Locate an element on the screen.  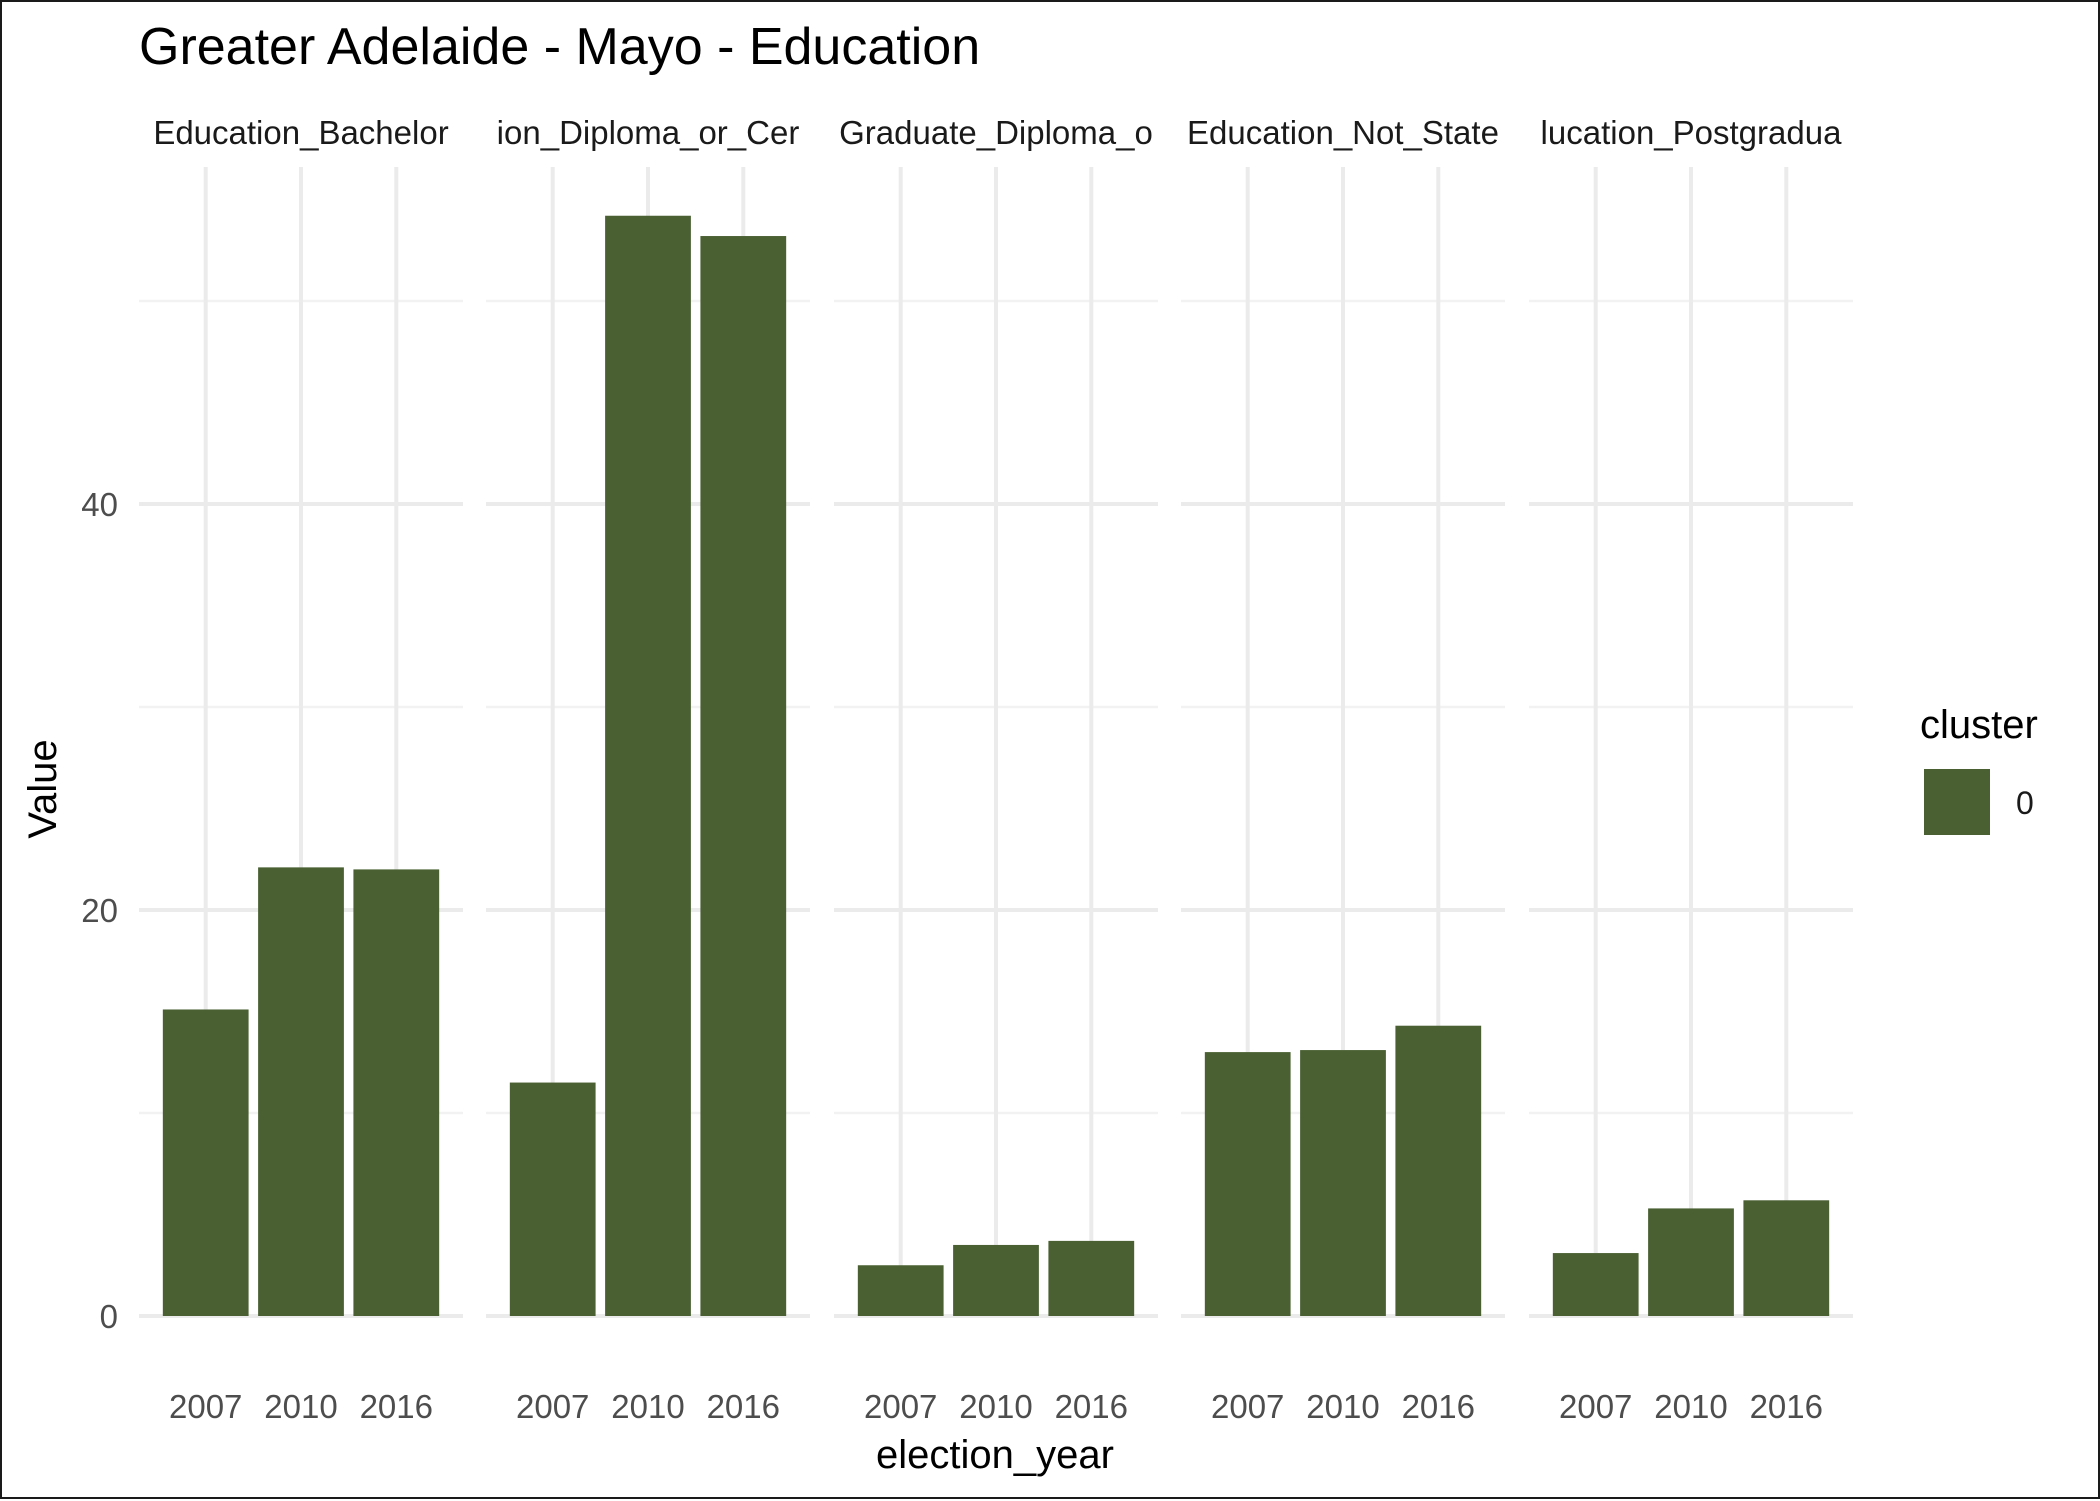
facet-strip-label: ion_Diploma_or_Cer is located at coordinates (648, 132).